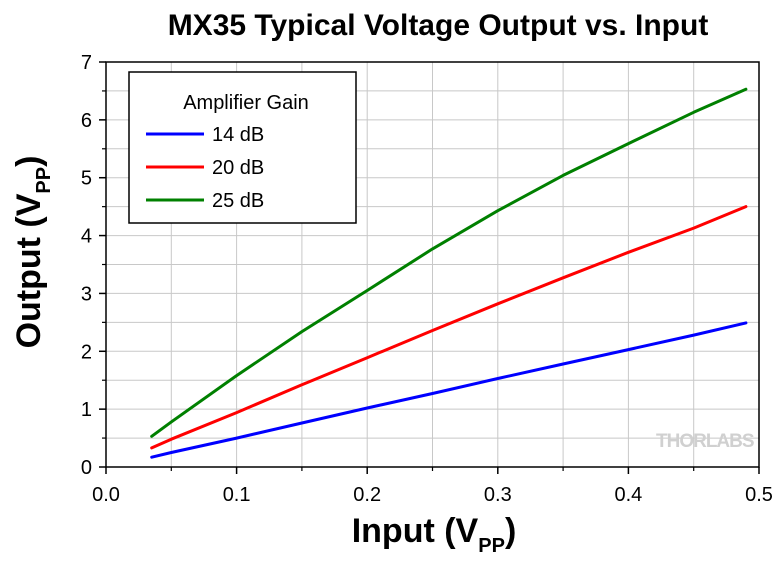  Describe the element at coordinates (86, 63) in the screenshot. I see `y-tick-label: 7` at that location.